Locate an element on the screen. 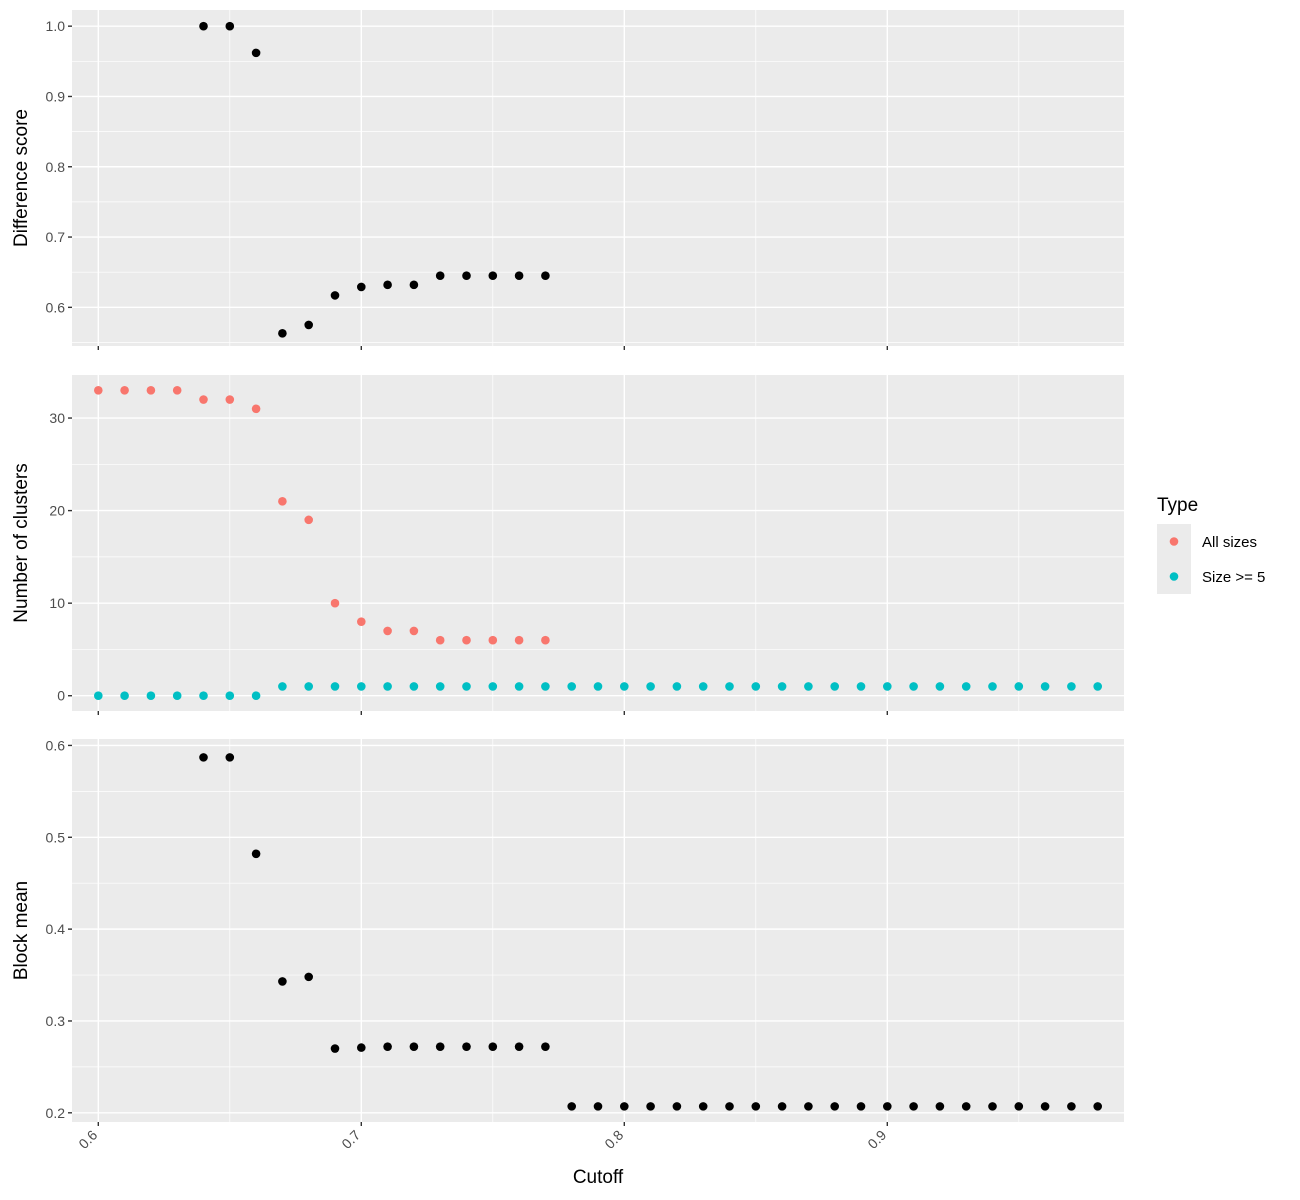 The height and width of the screenshot is (1200, 1300). y-tick-label: 0.6 is located at coordinates (56, 307).